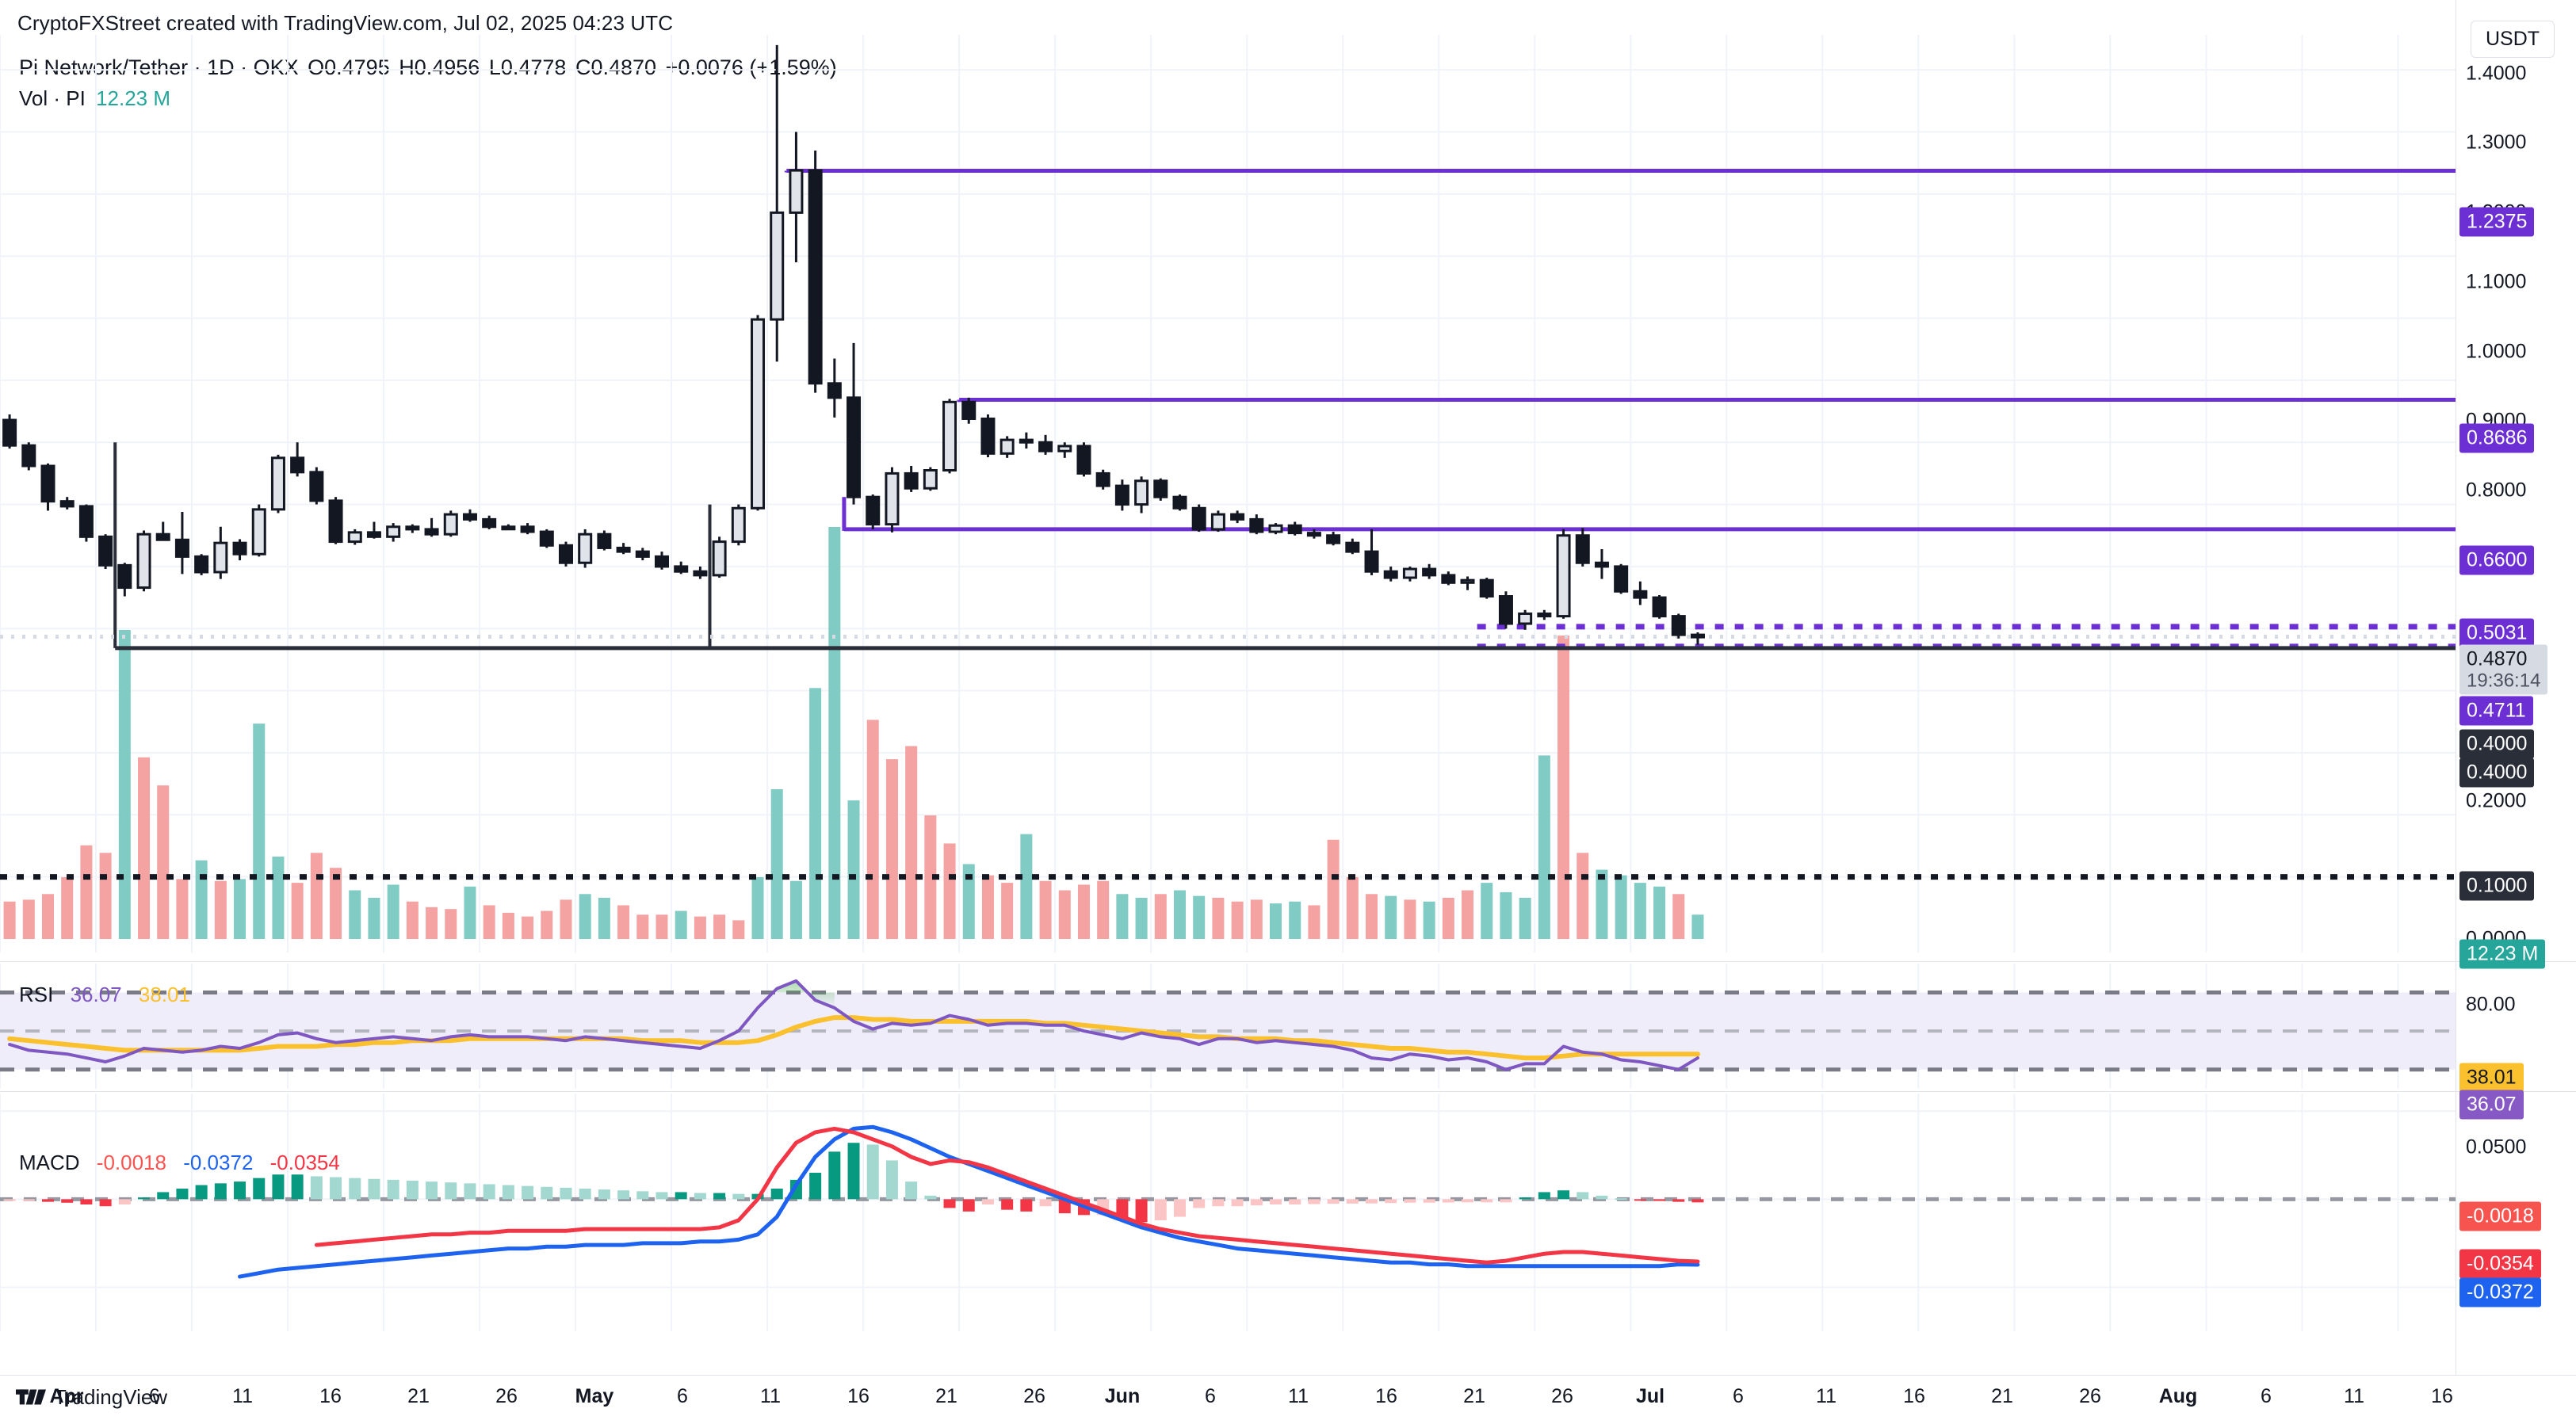 The image size is (2576, 1420). What do you see at coordinates (439, 67) in the screenshot?
I see `high-value: H0.4956` at bounding box center [439, 67].